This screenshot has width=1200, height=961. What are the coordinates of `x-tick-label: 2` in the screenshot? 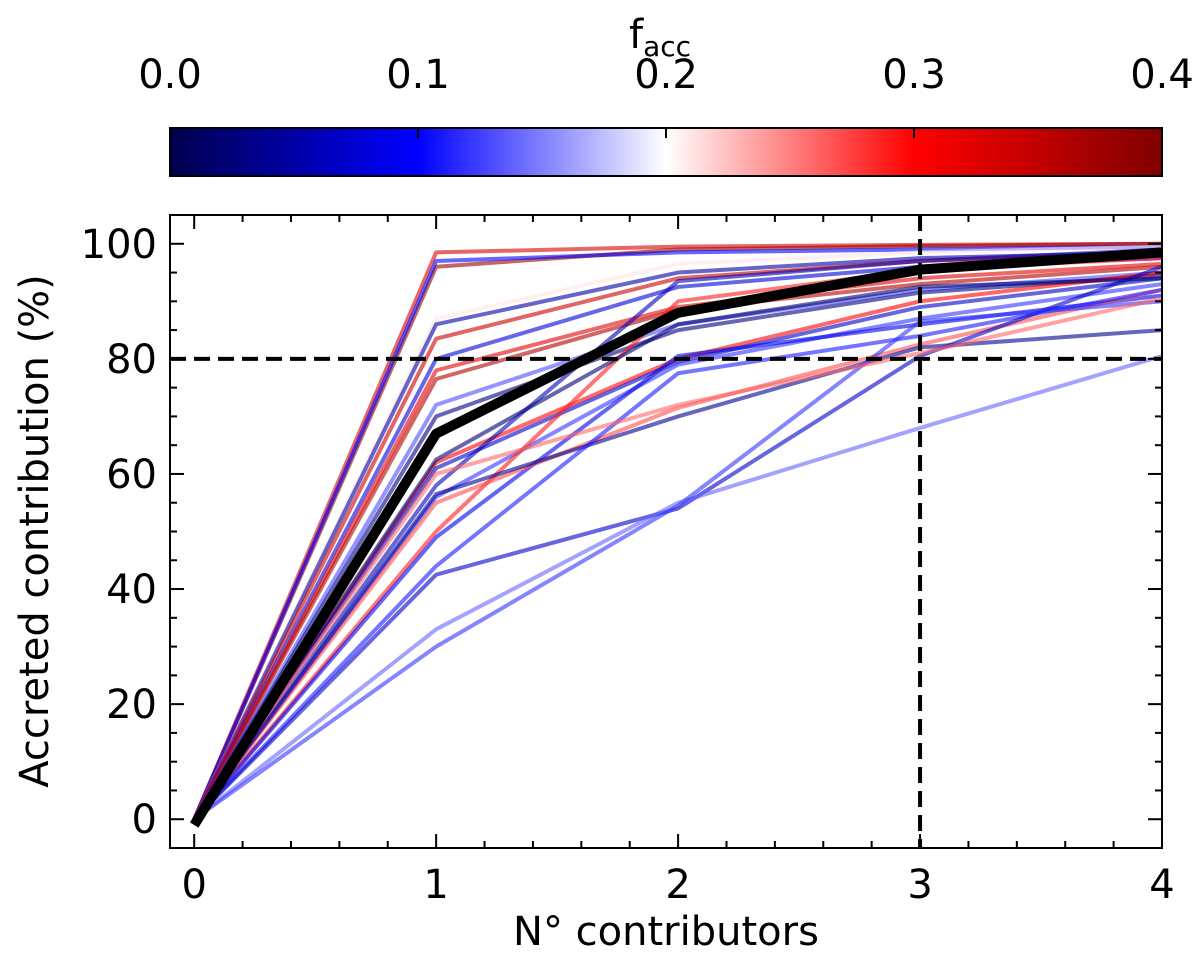 It's located at (677, 885).